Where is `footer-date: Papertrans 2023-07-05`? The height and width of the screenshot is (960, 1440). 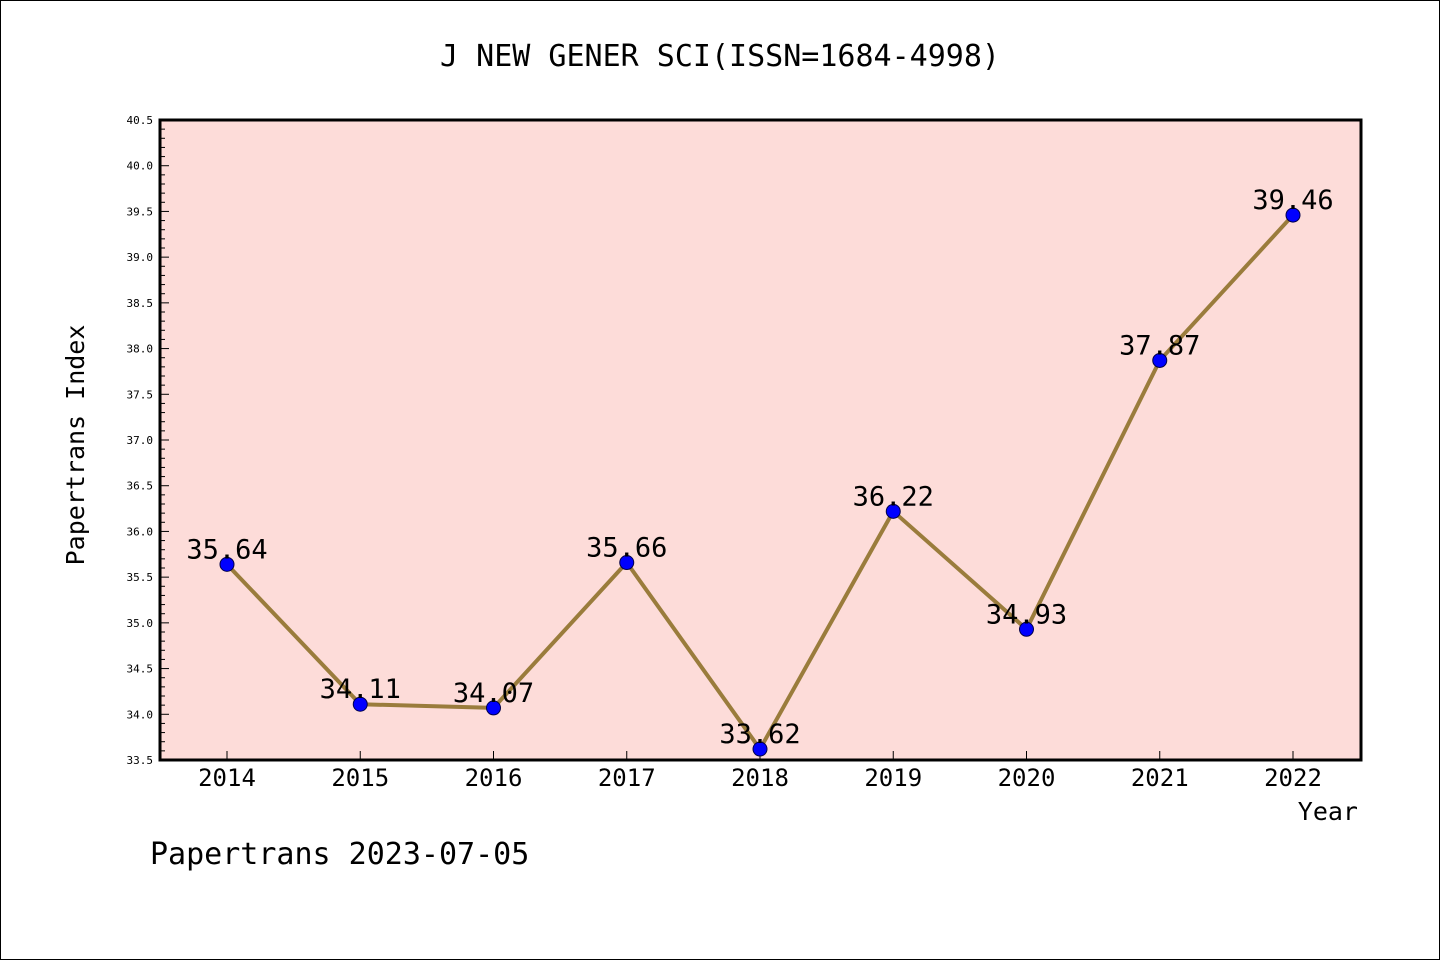 footer-date: Papertrans 2023-07-05 is located at coordinates (339, 854).